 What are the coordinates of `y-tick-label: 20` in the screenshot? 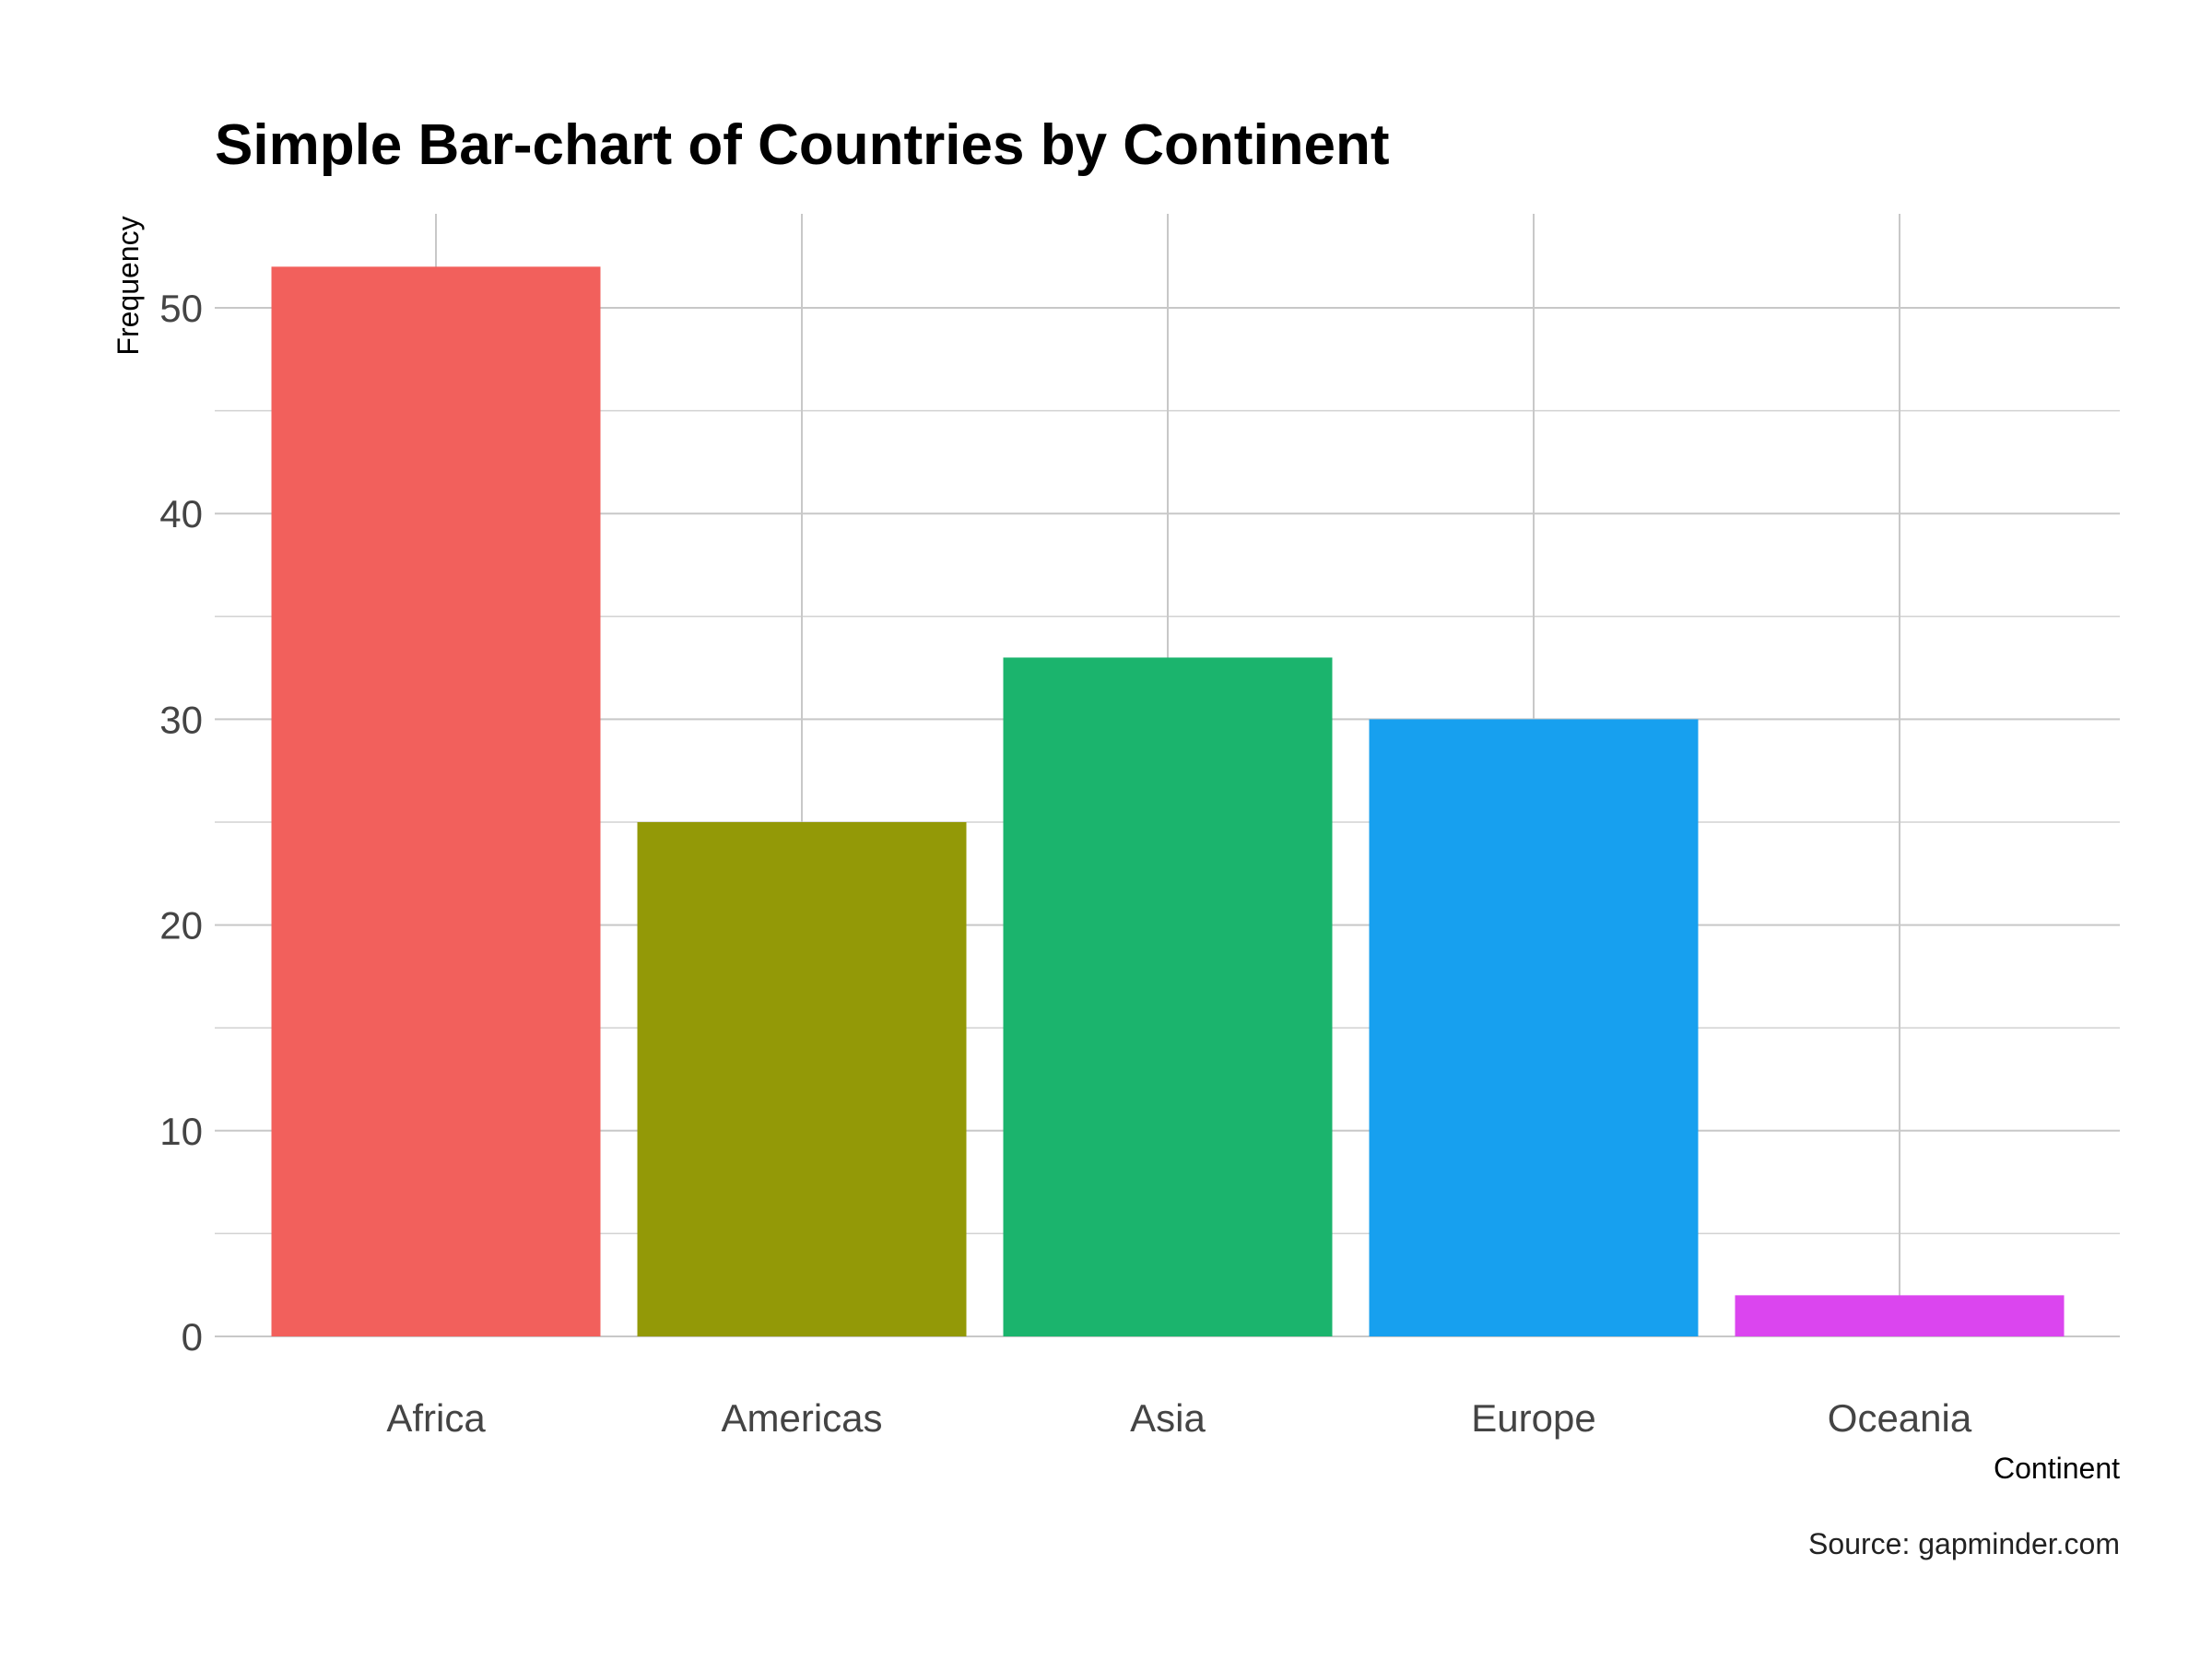 It's located at (181, 925).